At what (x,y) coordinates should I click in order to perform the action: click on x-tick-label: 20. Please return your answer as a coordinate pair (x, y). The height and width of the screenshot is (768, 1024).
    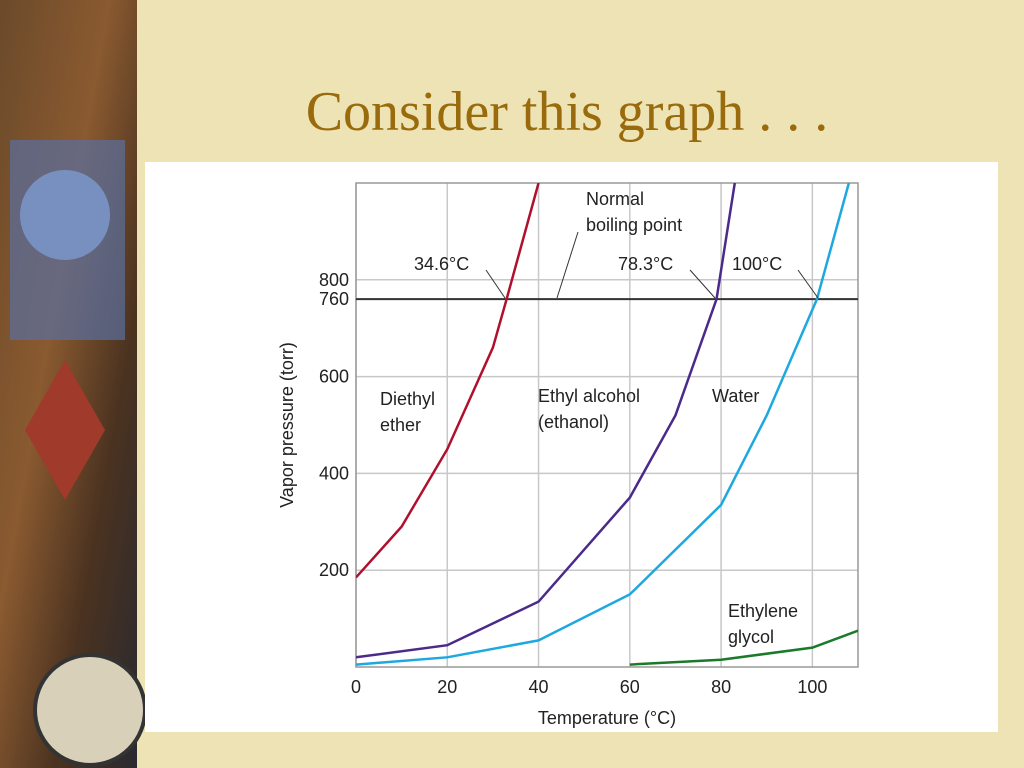
    Looking at the image, I should click on (447, 687).